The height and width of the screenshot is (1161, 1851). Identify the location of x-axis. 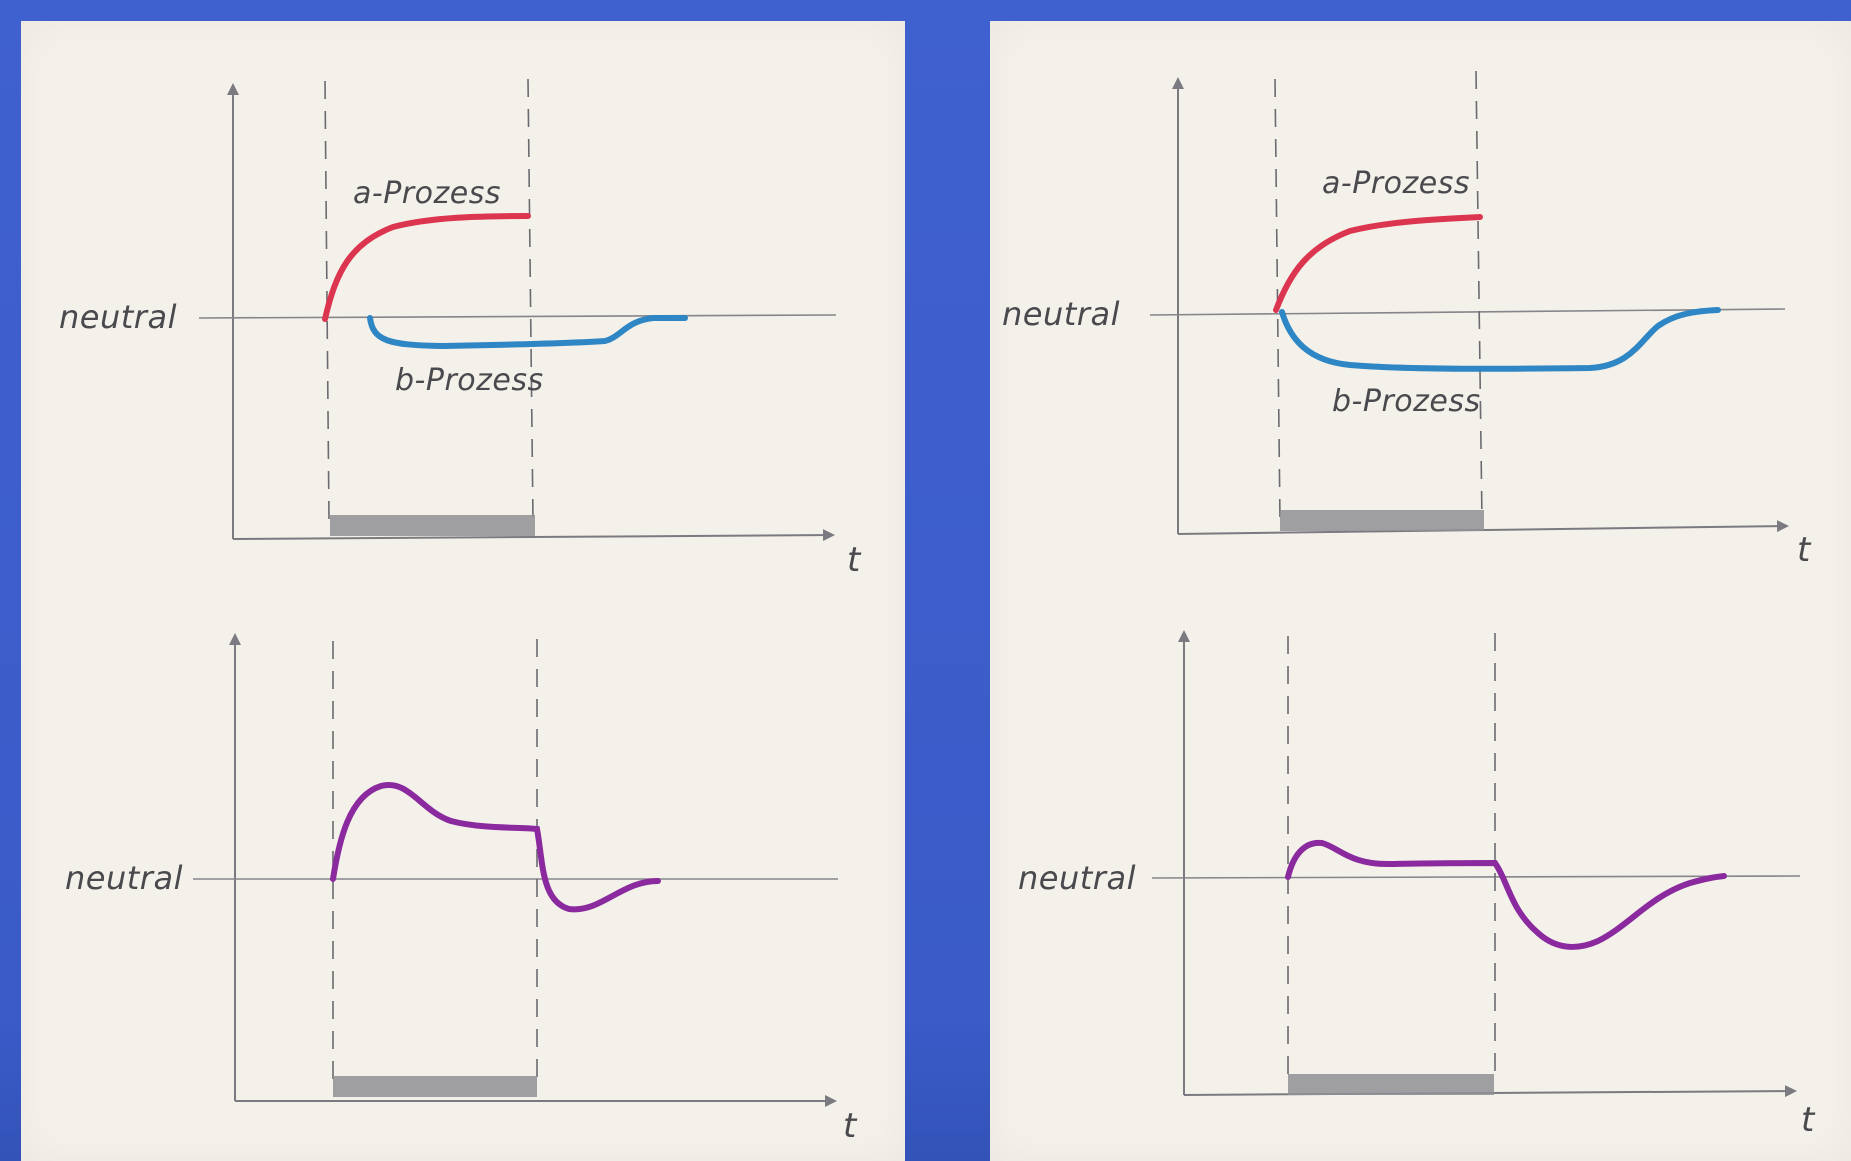
(533, 535).